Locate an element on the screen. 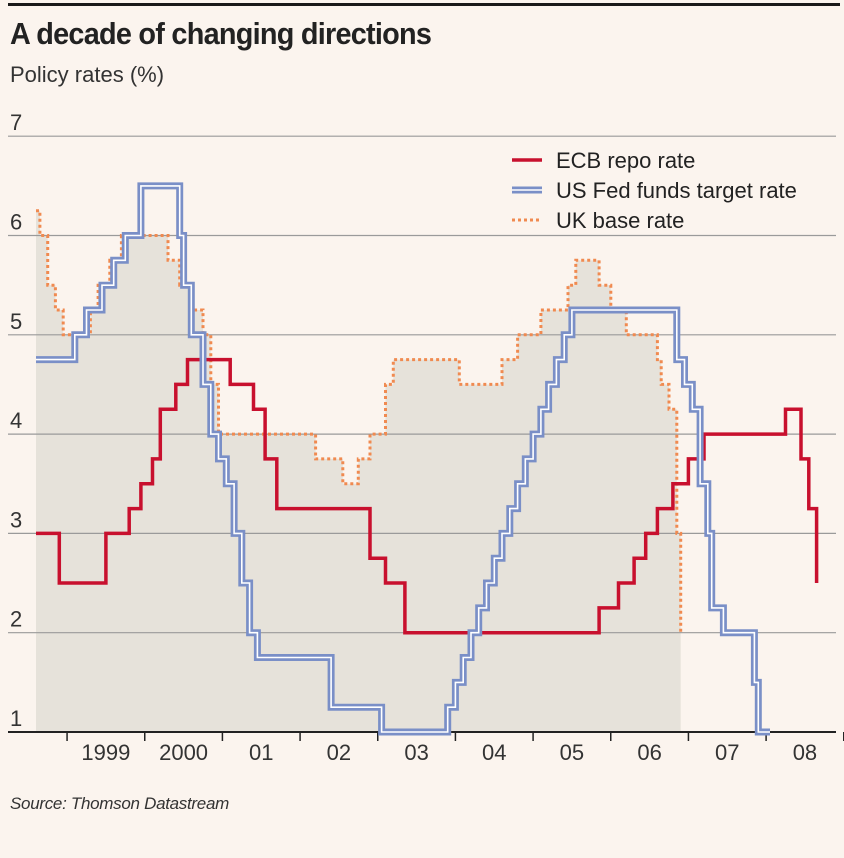  x-tick-label: 02 is located at coordinates (339, 752).